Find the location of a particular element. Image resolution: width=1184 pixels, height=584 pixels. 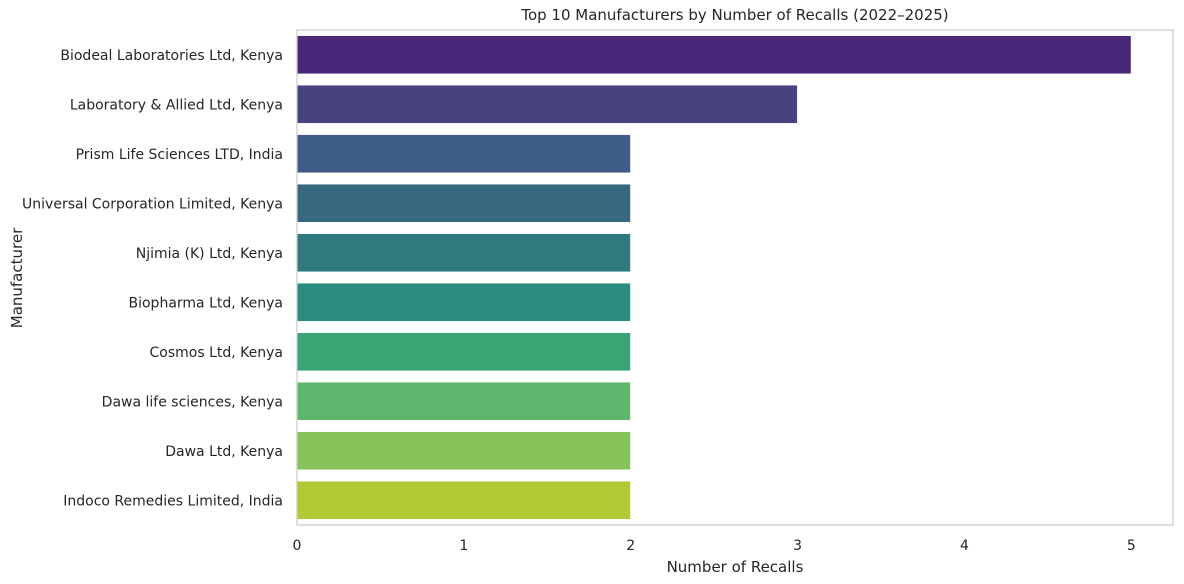

y-tick-label: Laboratory & Allied Ltd, Kenya is located at coordinates (176, 105).